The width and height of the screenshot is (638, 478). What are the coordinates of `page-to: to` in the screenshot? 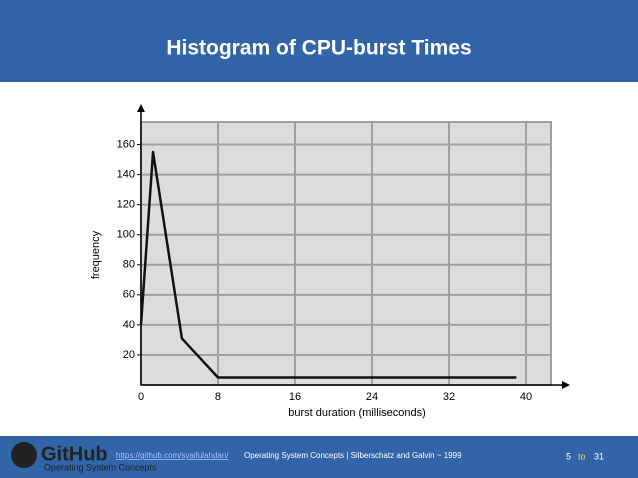 It's located at (582, 456).